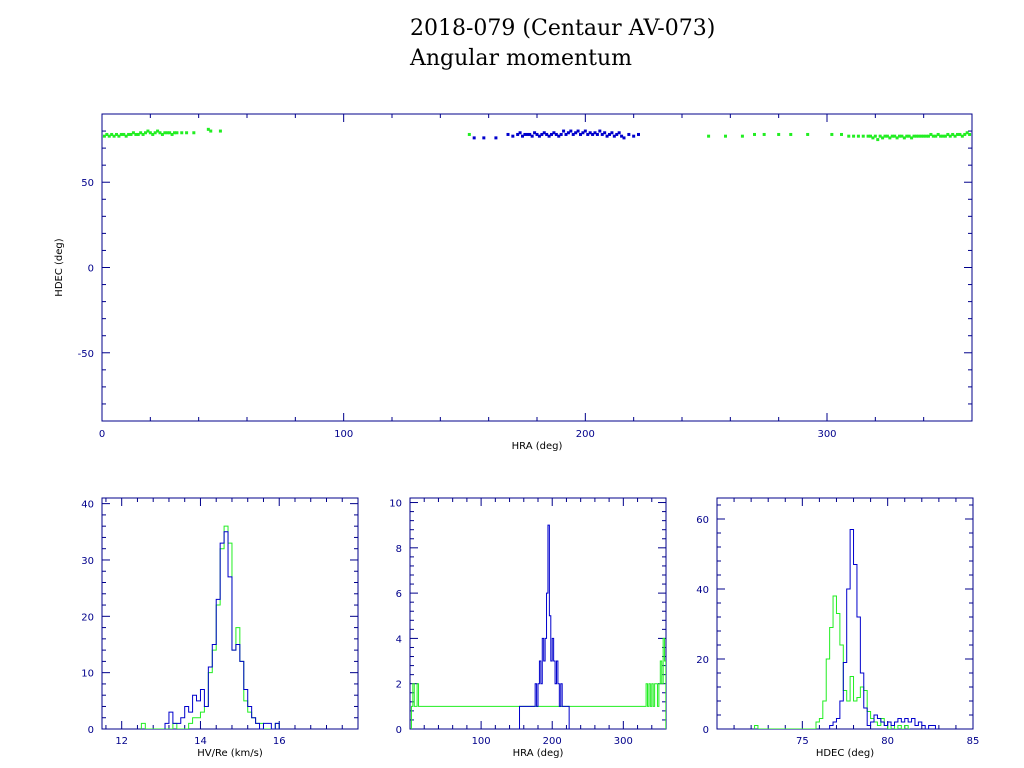 The width and height of the screenshot is (1024, 768). I want to click on x-tick-label: 16, so click(279, 741).